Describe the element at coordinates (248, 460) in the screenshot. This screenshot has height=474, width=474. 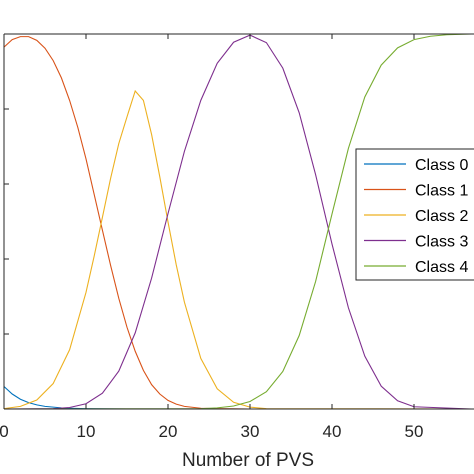
I see `x-axis-label: Number of PVS` at that location.